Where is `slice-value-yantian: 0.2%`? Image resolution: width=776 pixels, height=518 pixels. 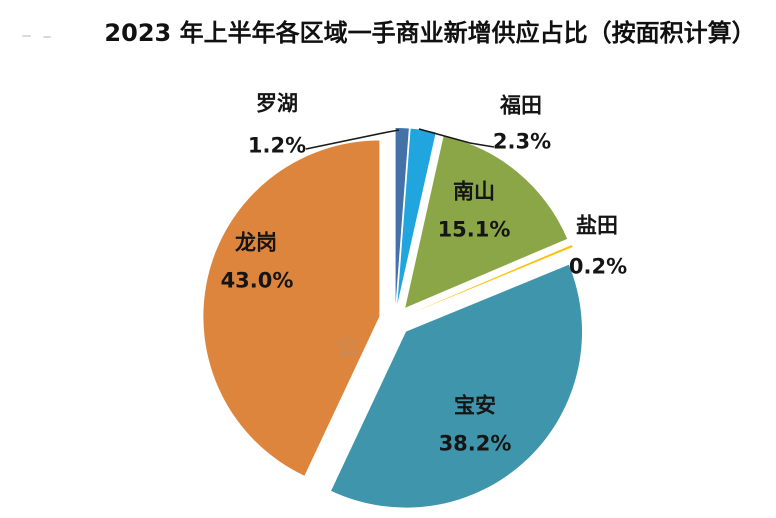
slice-value-yantian: 0.2% is located at coordinates (598, 266).